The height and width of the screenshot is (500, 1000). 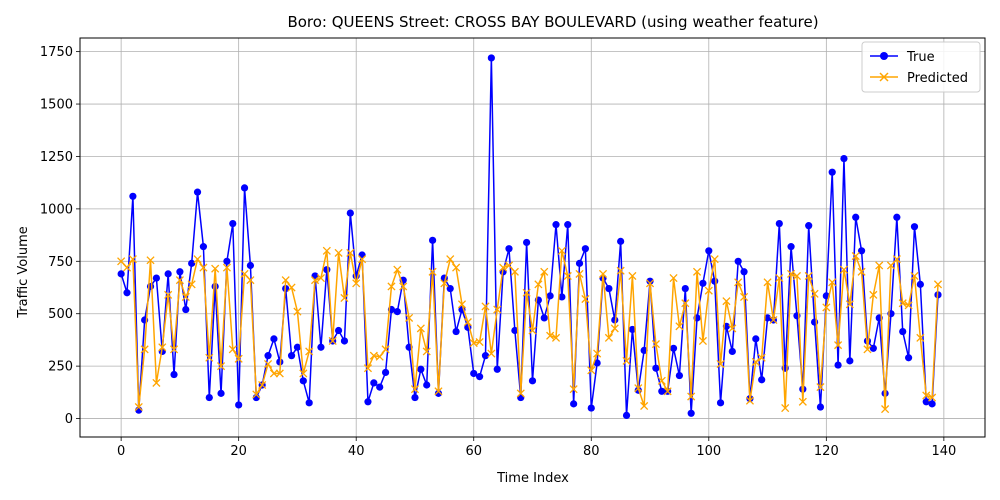 What do you see at coordinates (60, 314) in the screenshot?
I see `y-tick-label: 500` at bounding box center [60, 314].